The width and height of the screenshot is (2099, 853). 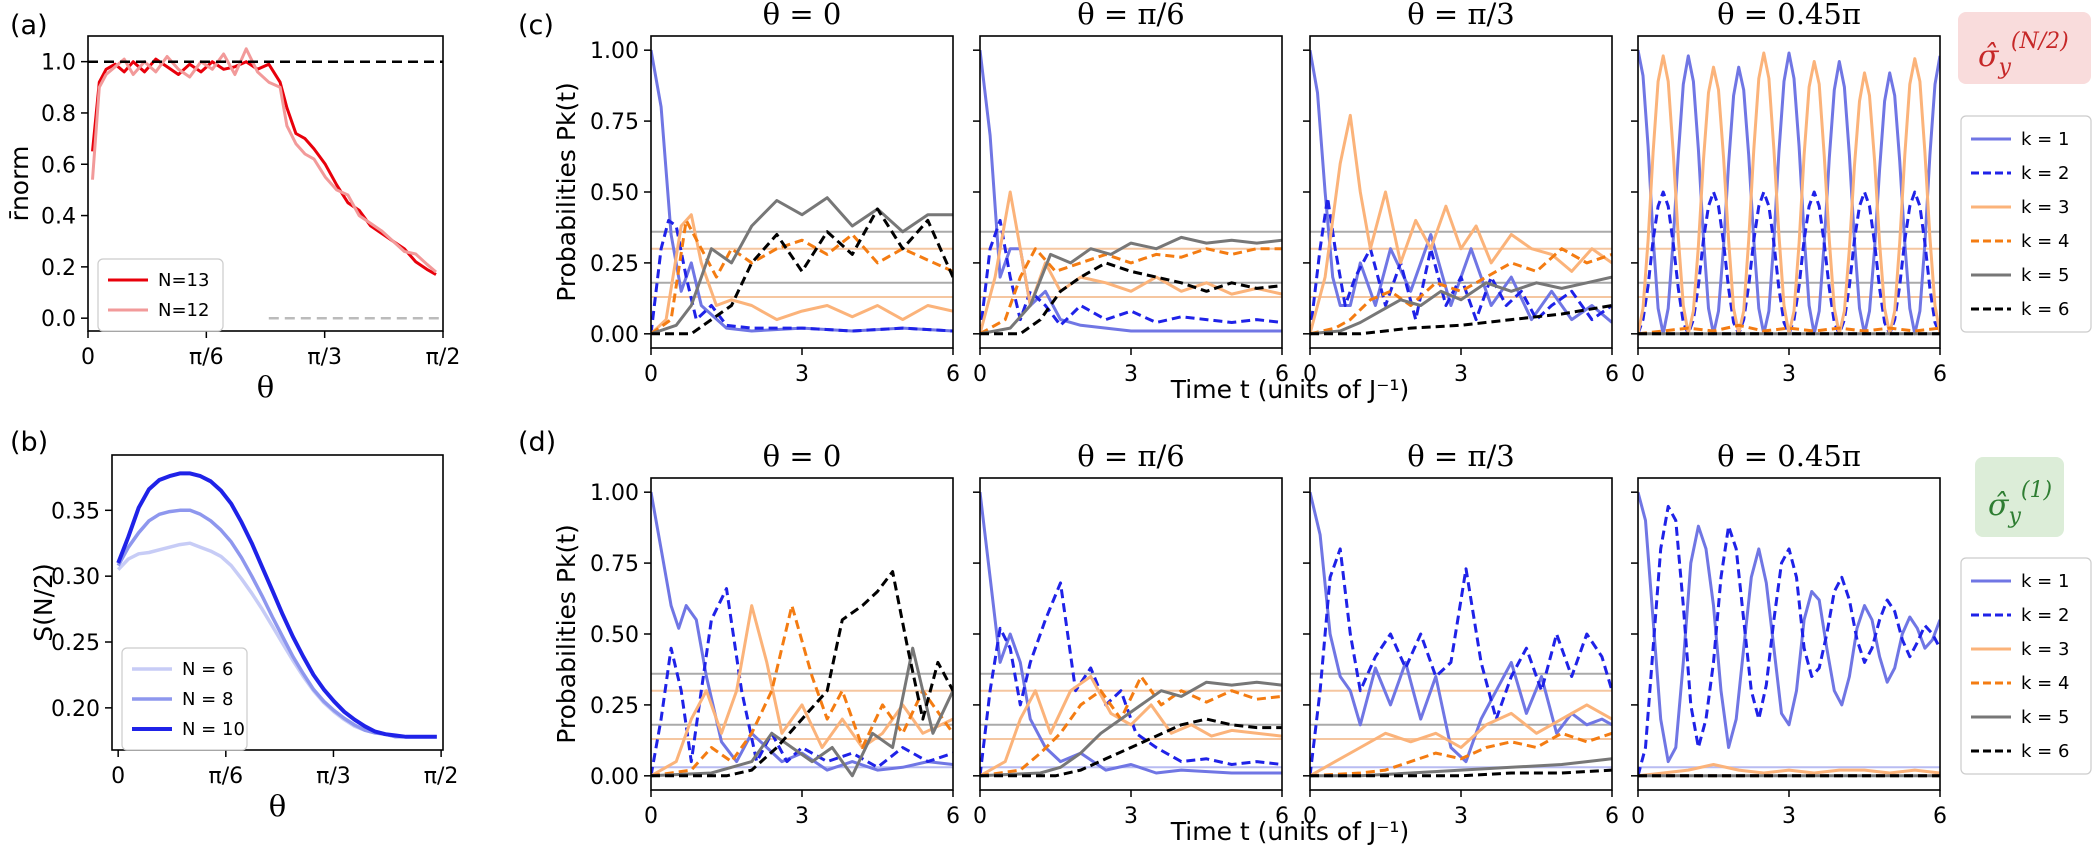 I want to click on chart-6-ytick-label-0: 0.00, so click(x=614, y=777).